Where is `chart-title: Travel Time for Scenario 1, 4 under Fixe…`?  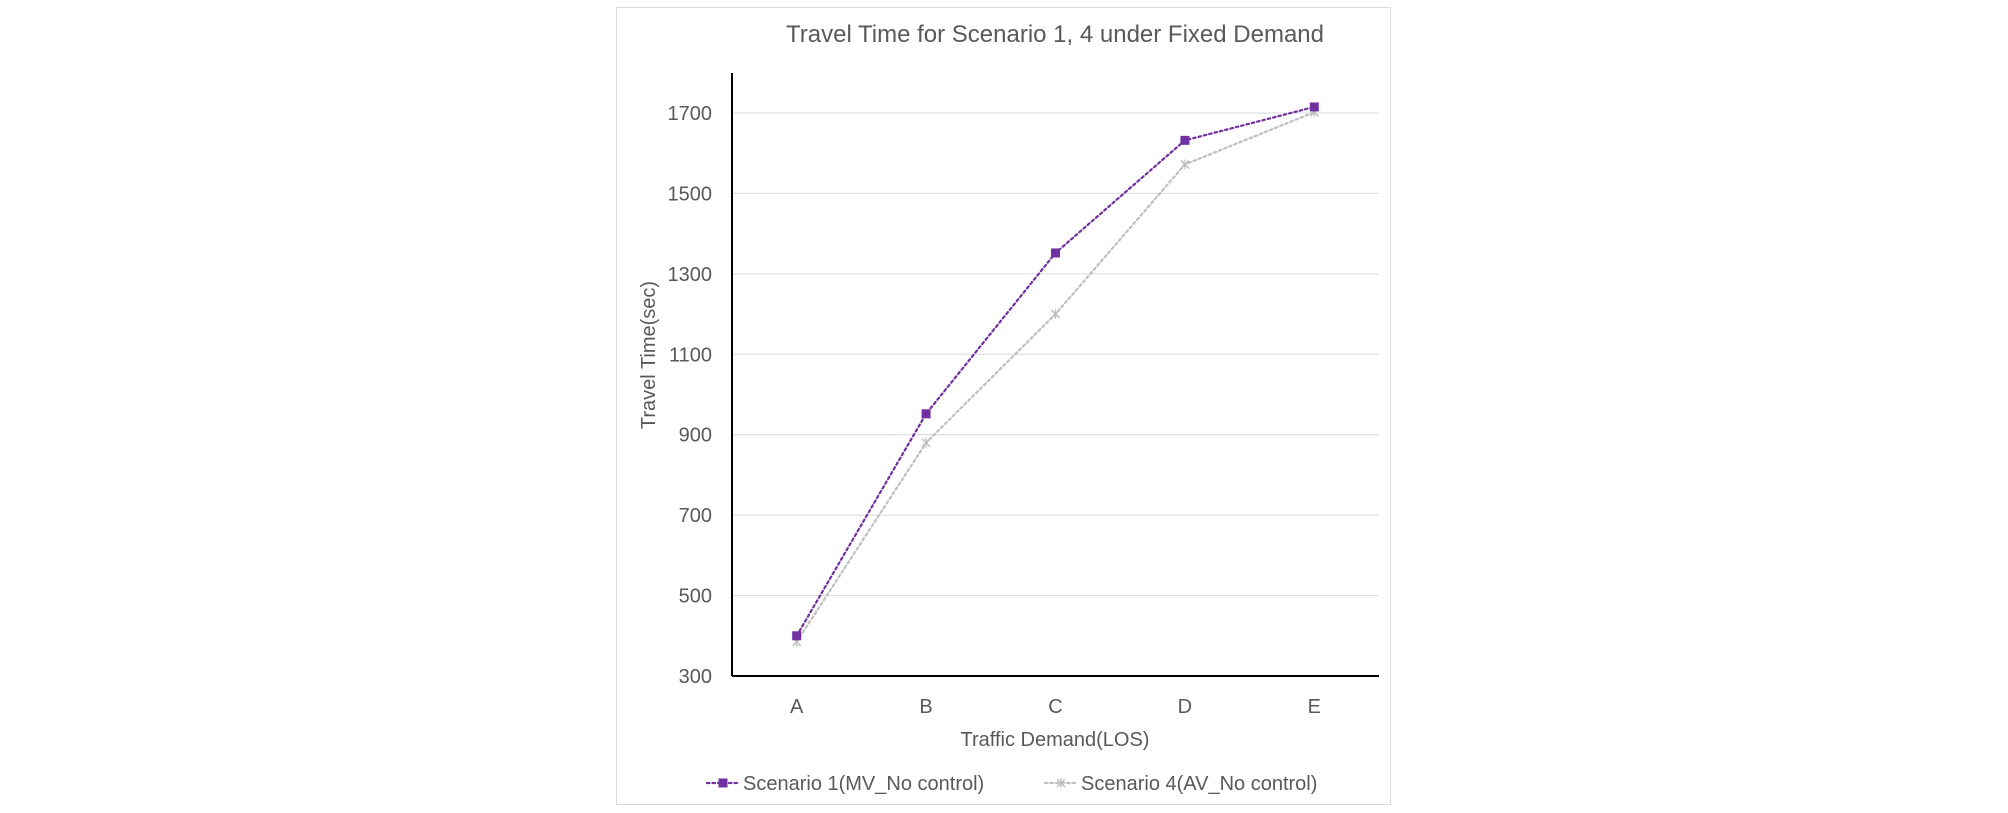 chart-title: Travel Time for Scenario 1, 4 under Fixe… is located at coordinates (1055, 34).